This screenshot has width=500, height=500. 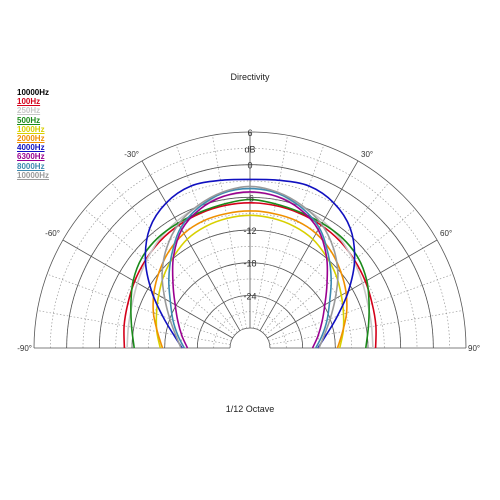 What do you see at coordinates (31, 166) in the screenshot?
I see `legend-entry: 8000Hz` at bounding box center [31, 166].